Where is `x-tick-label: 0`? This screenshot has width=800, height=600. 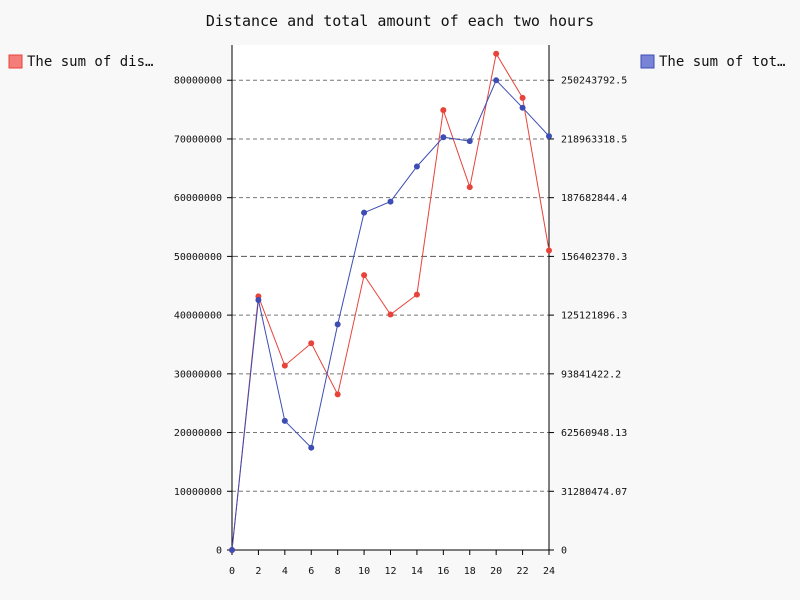
x-tick-label: 0 is located at coordinates (232, 571).